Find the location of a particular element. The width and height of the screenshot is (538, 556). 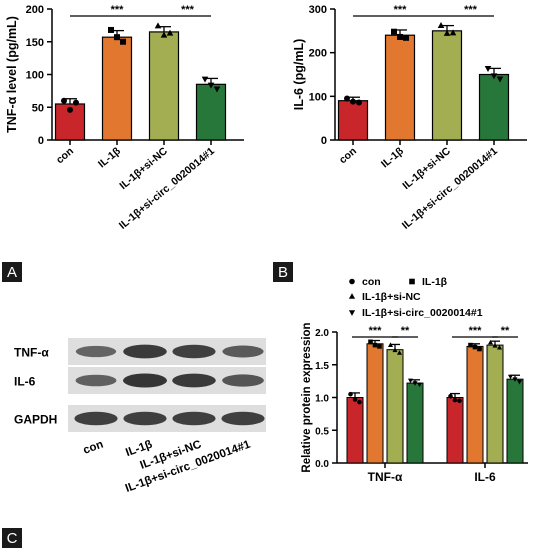

sig-label-B-0: *** is located at coordinates (401, 10).